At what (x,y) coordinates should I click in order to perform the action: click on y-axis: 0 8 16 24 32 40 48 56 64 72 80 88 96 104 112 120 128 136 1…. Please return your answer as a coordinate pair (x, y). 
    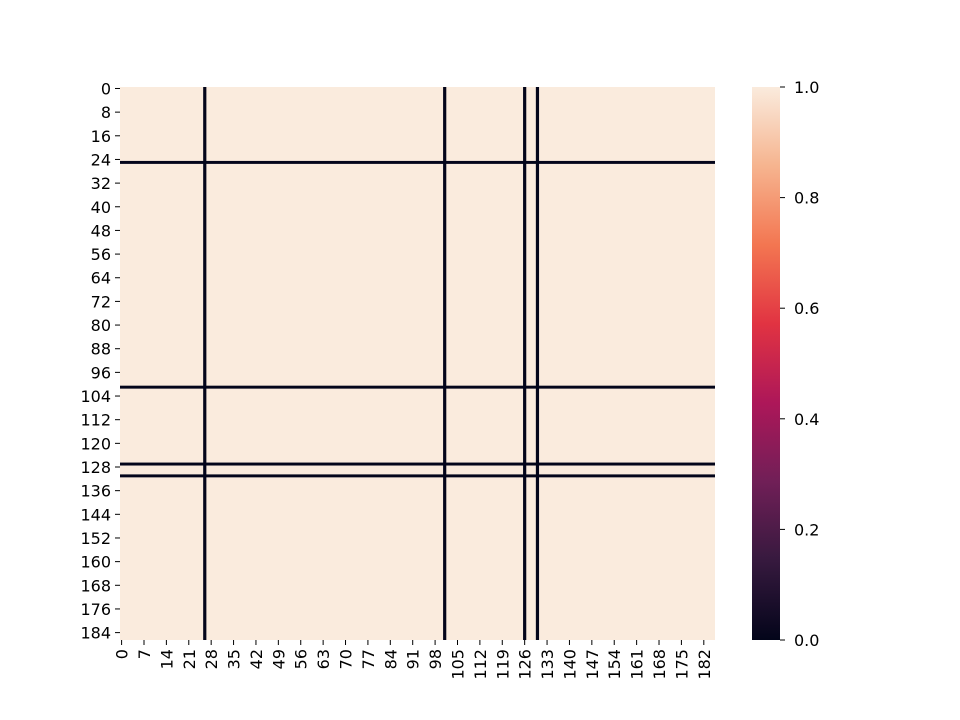
    Looking at the image, I should click on (100, 361).